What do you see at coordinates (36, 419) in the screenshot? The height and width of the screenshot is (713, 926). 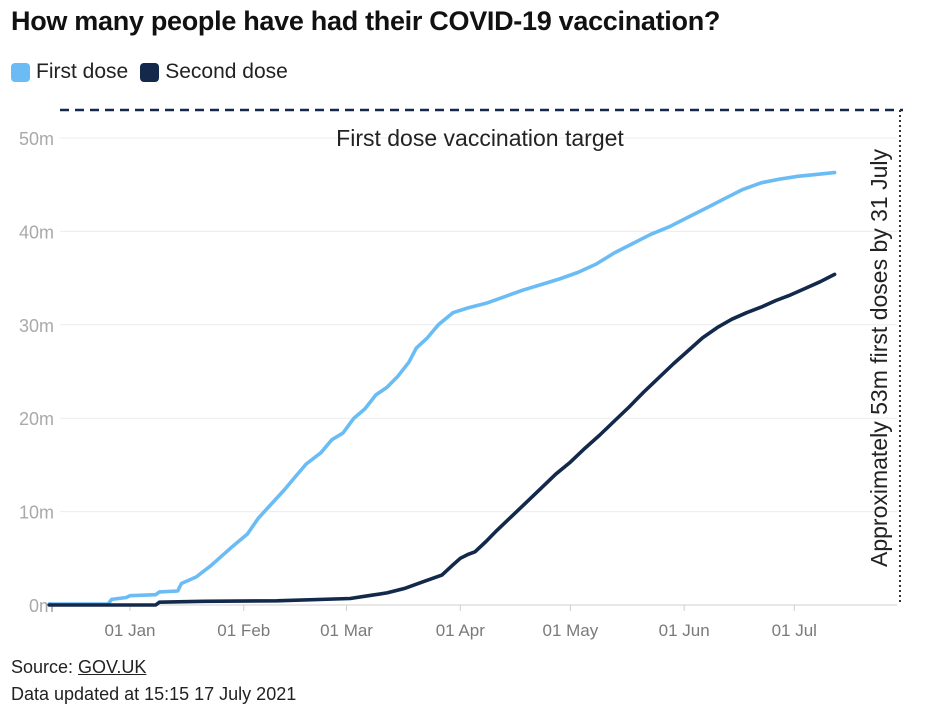 I see `y-tick-label: 20m` at bounding box center [36, 419].